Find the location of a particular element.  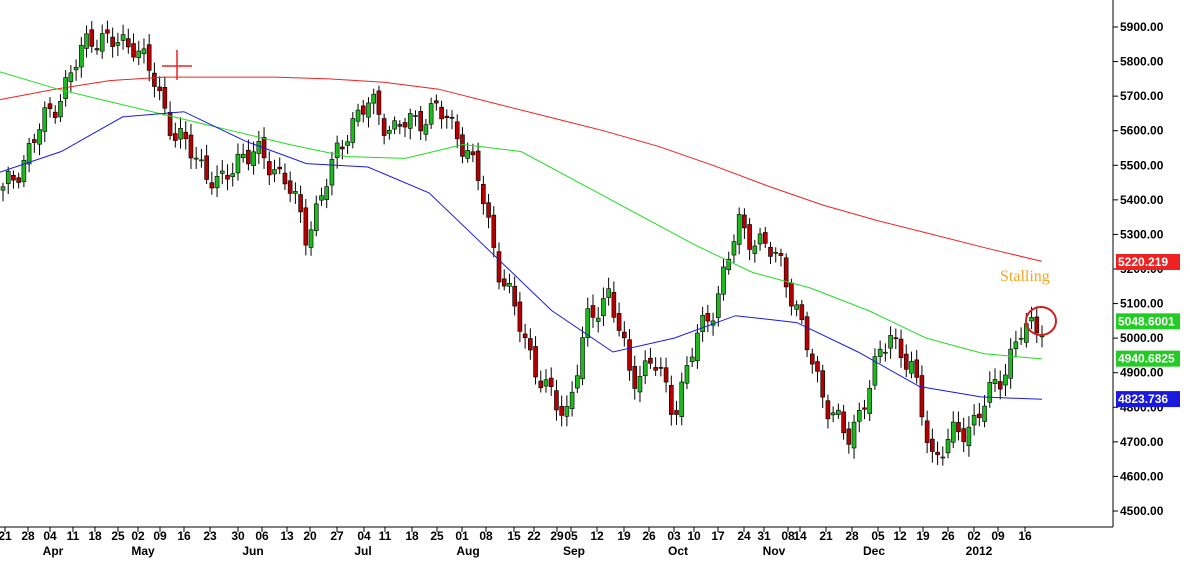

x-tick-label: 12 is located at coordinates (597, 536).